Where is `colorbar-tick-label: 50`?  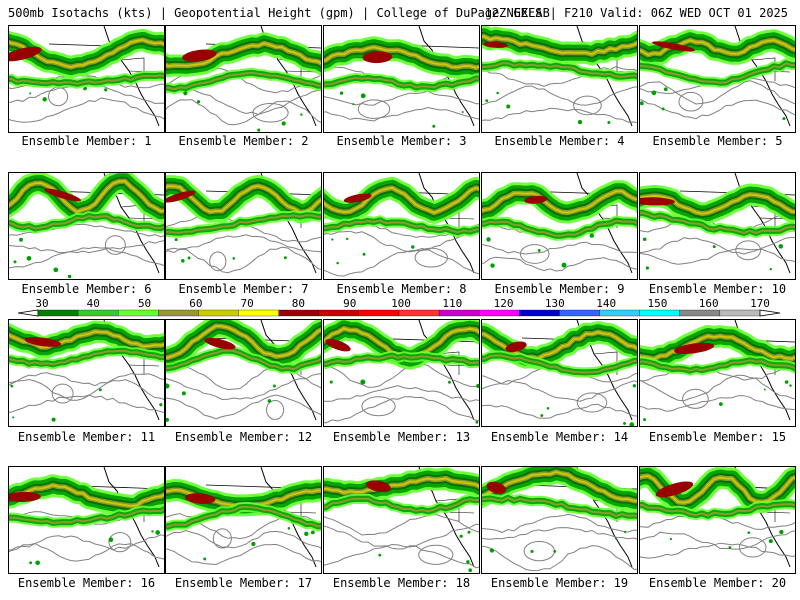
colorbar-tick-label: 50 is located at coordinates (144, 303).